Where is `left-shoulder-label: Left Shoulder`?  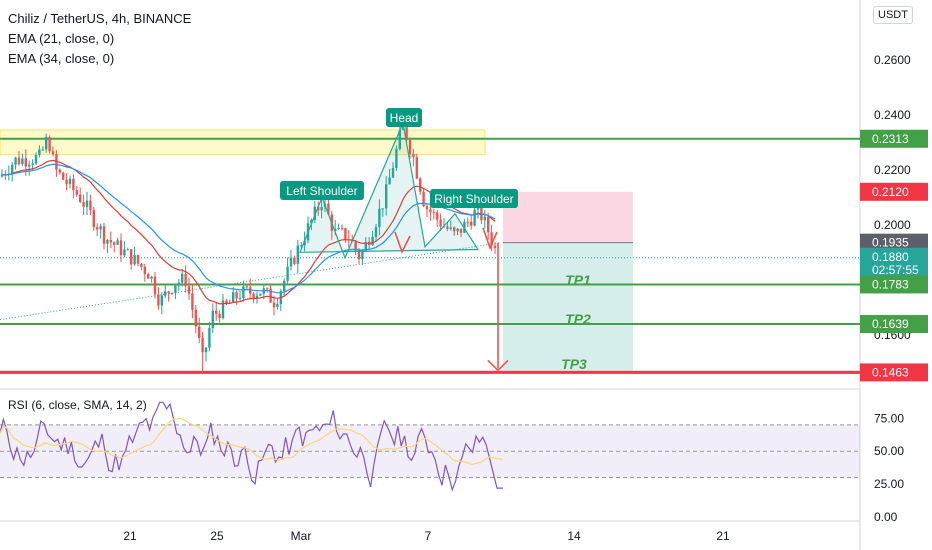
left-shoulder-label: Left Shoulder is located at coordinates (321, 191).